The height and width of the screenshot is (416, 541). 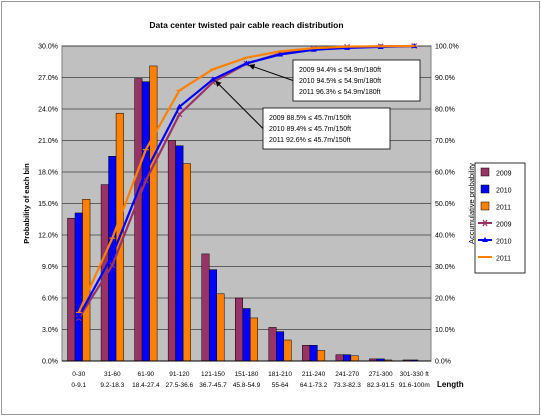 I want to click on y2-tick-label: 60.0%, so click(x=445, y=173).